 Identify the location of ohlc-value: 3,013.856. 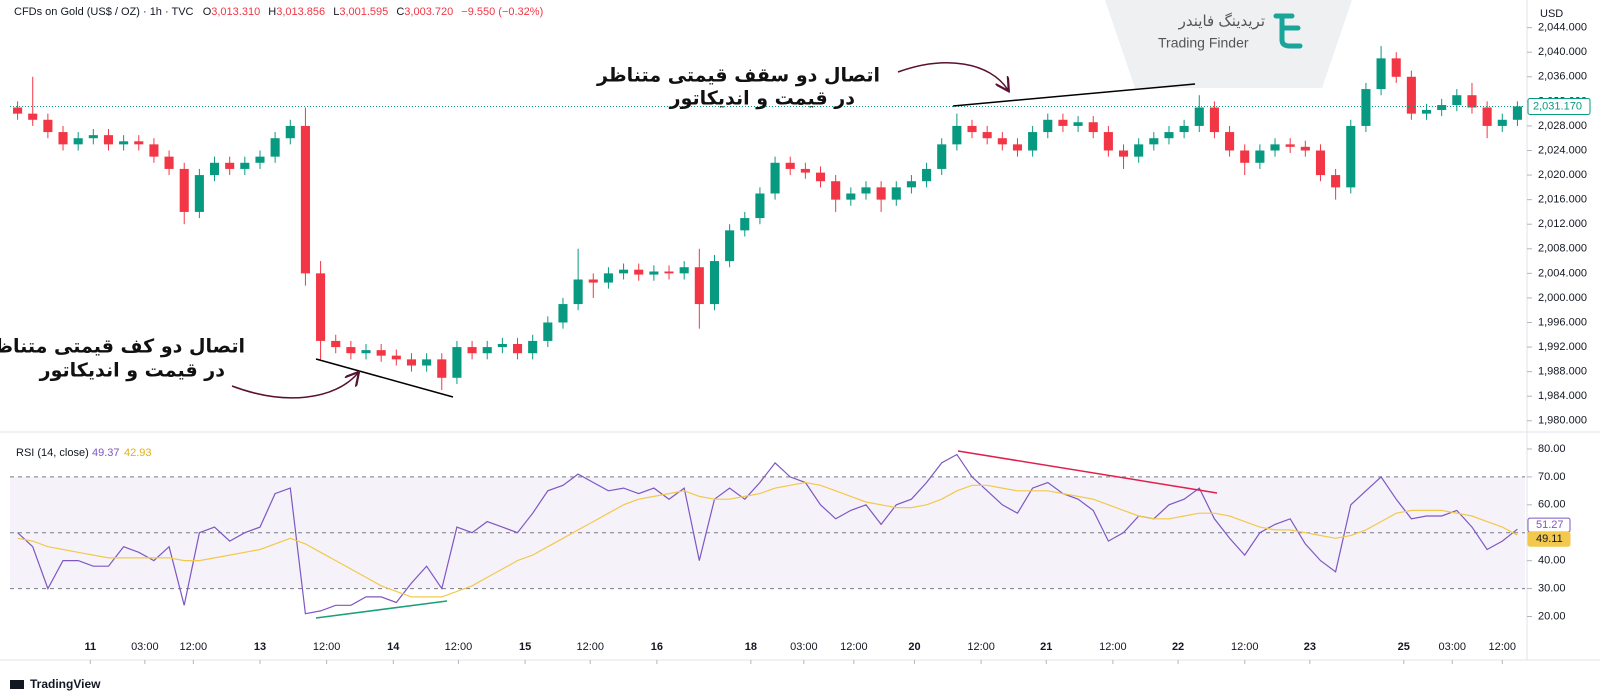
(301, 12).